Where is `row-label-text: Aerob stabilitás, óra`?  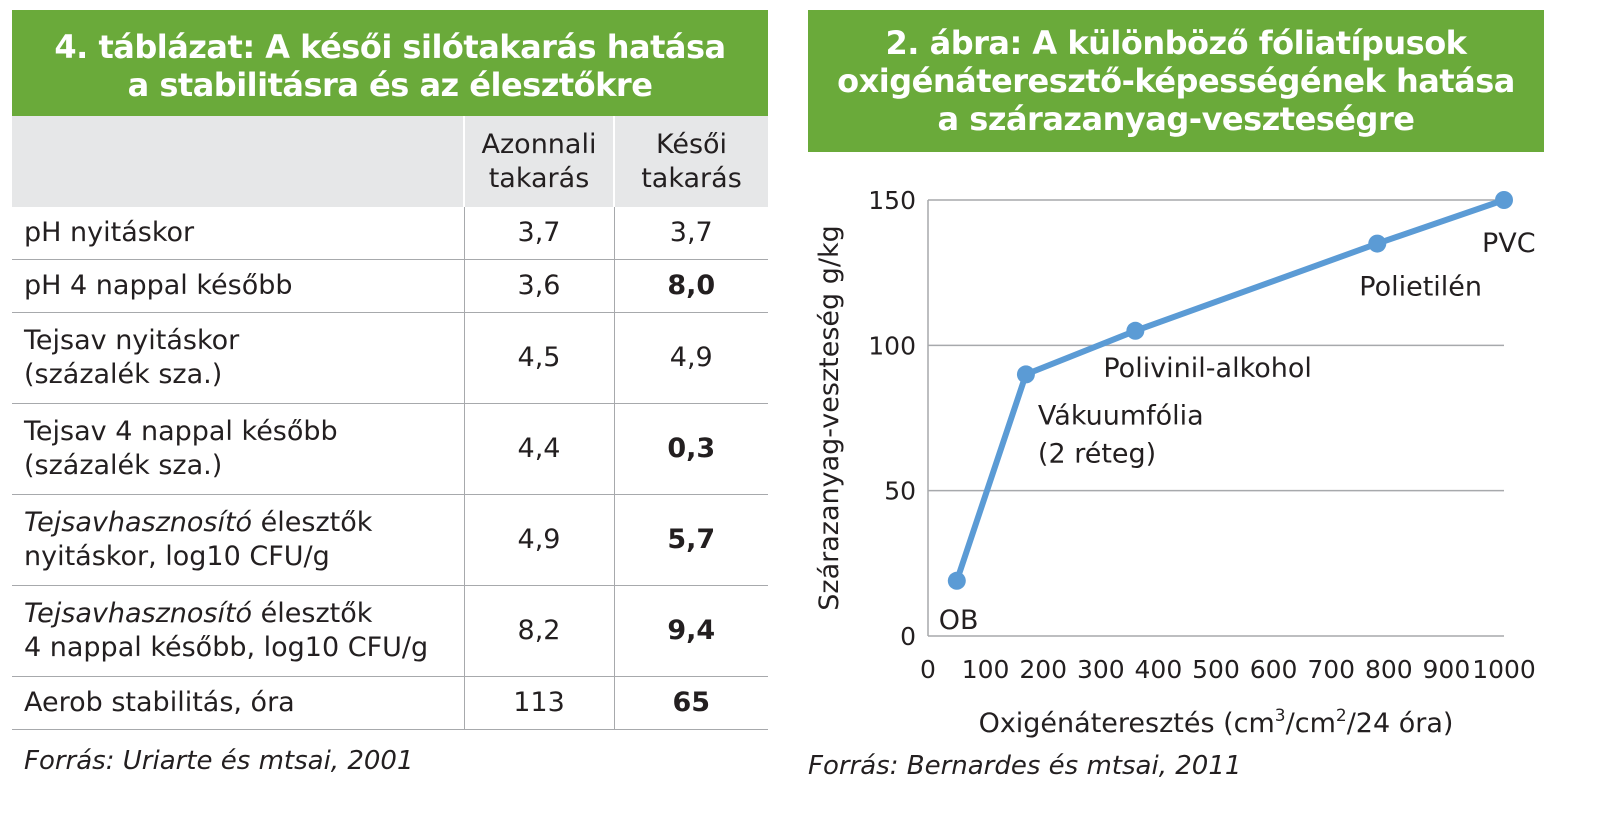 row-label-text: Aerob stabilitás, óra is located at coordinates (159, 702).